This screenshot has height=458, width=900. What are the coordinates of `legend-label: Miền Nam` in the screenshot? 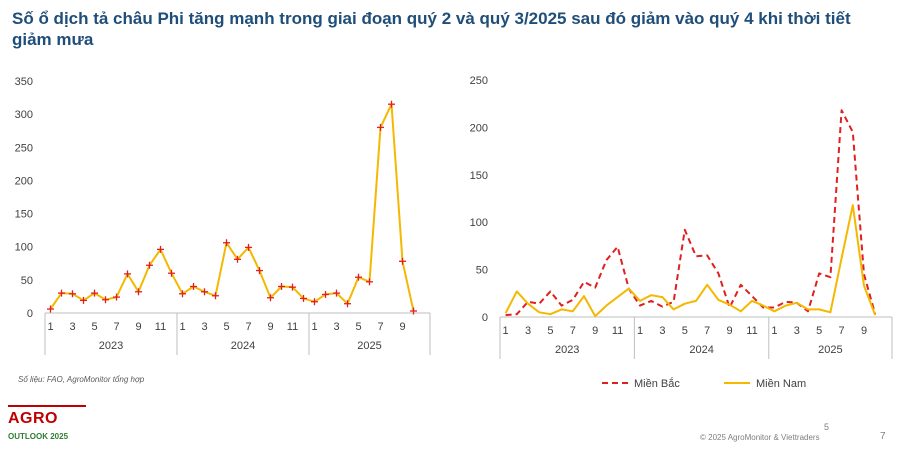 It's located at (781, 384).